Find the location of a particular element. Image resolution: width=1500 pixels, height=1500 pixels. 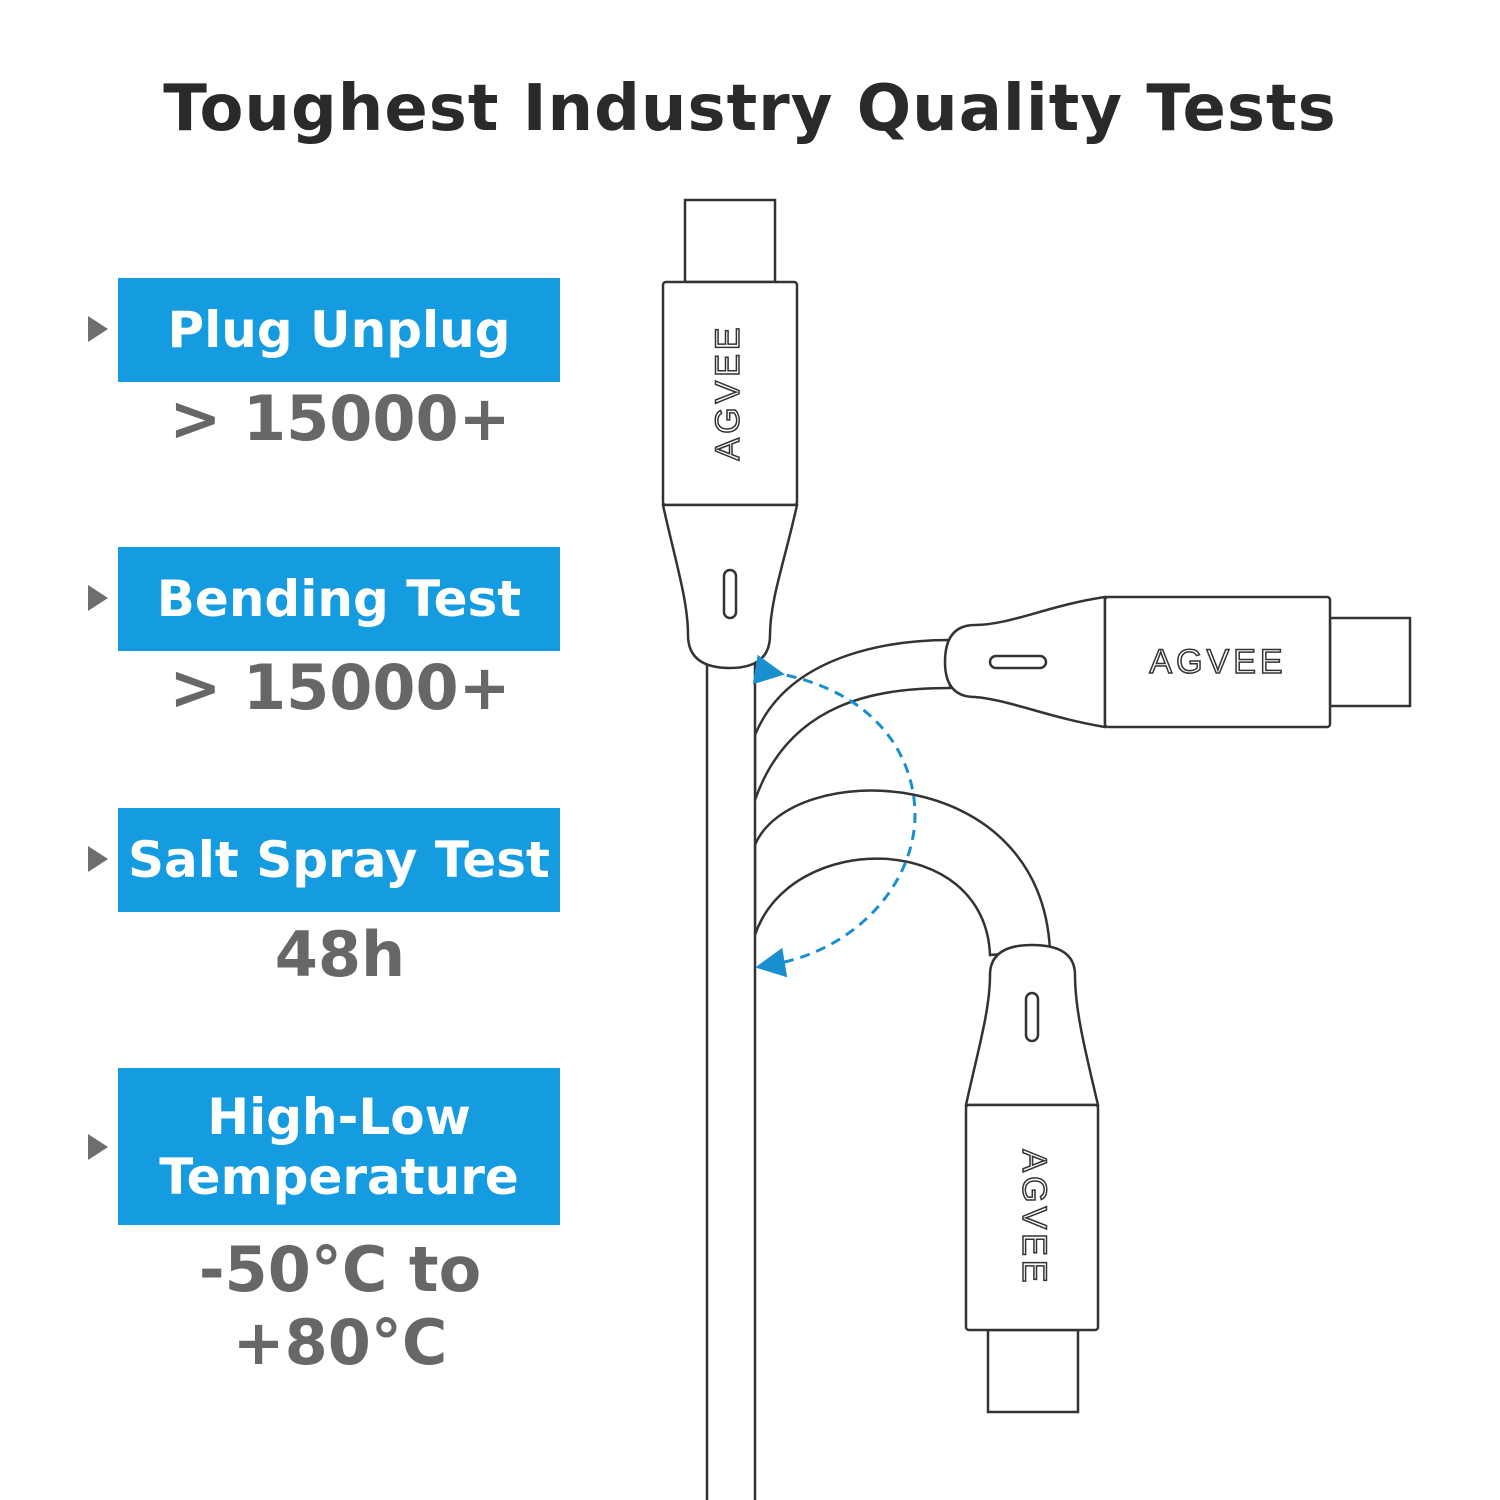

test-plug-unplug: Plug Unplug > 15000+ is located at coordinates (325, 378).